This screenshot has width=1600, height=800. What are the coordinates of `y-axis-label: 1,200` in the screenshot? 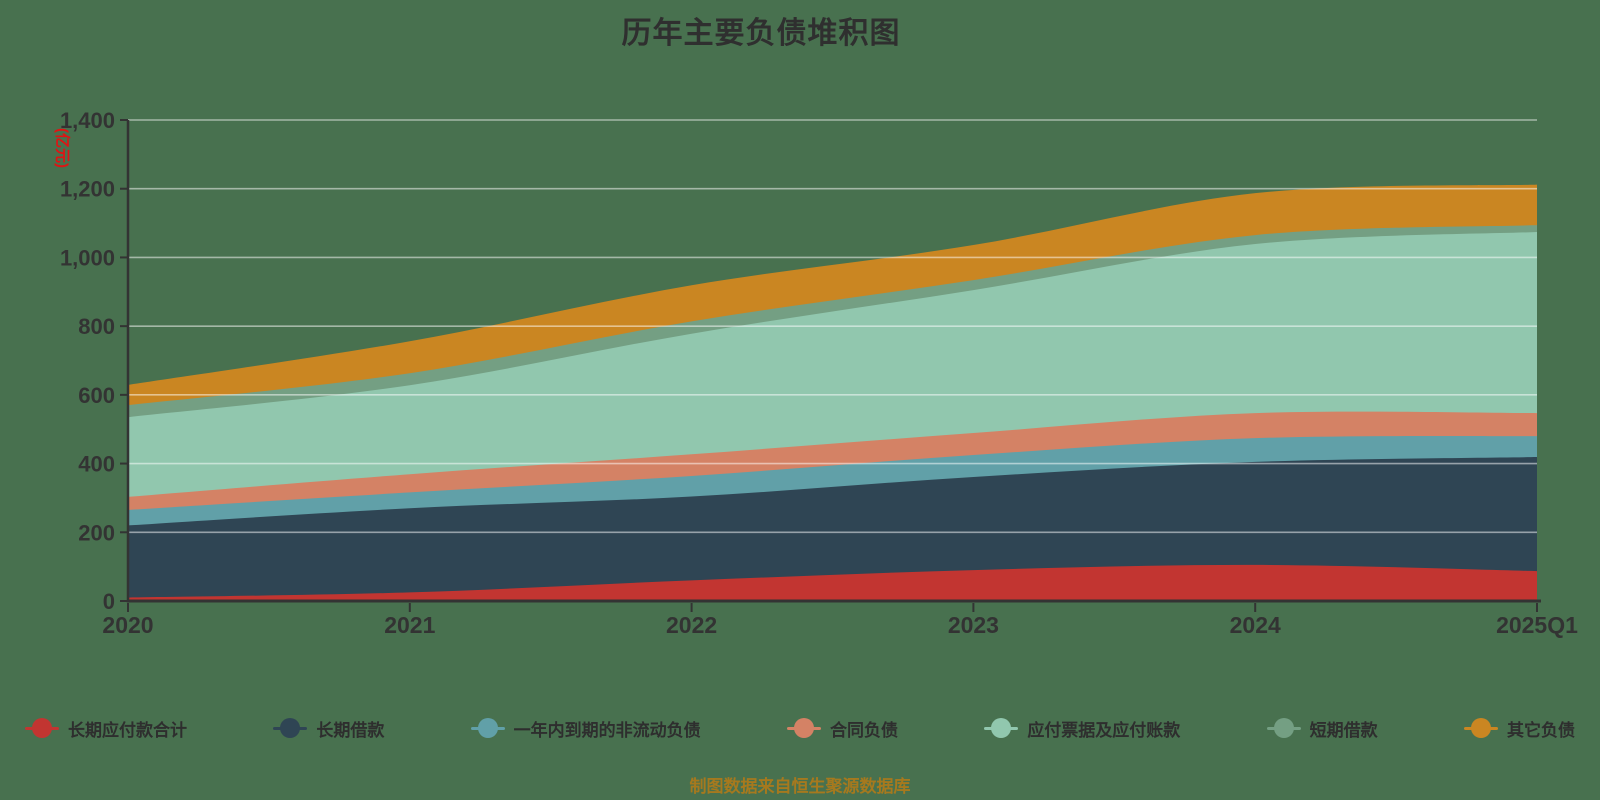 It's located at (87, 189).